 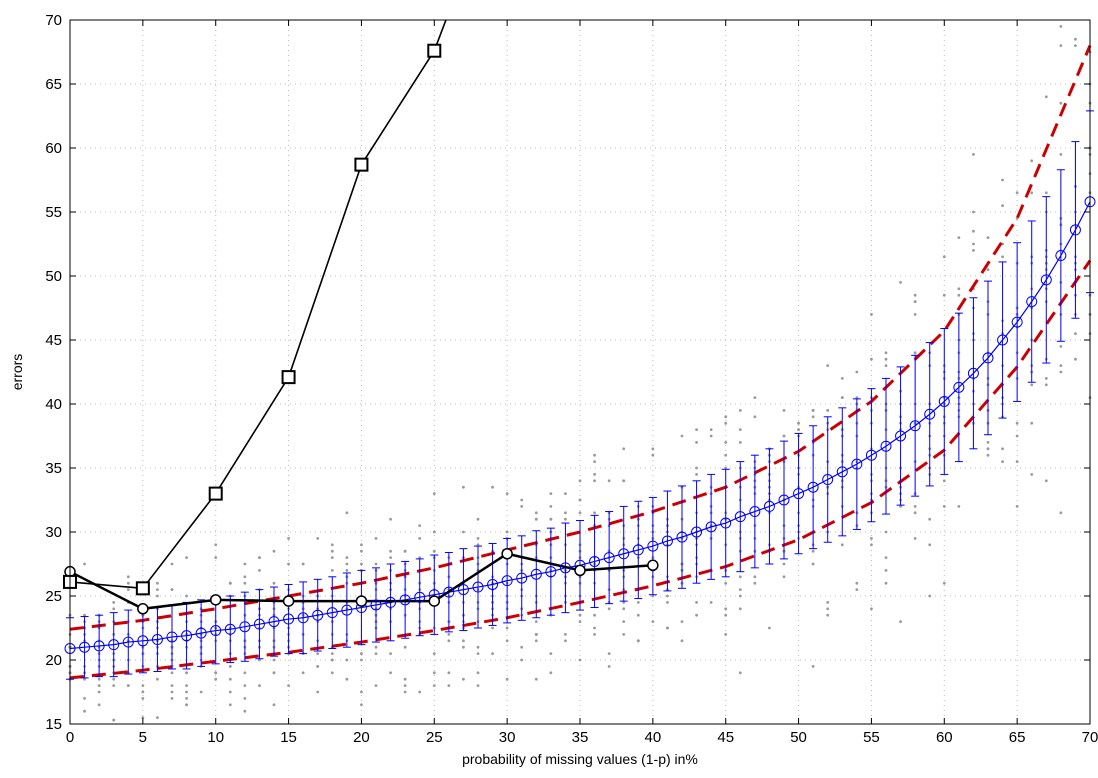 I want to click on x-tick-label: 20, so click(x=361, y=737).